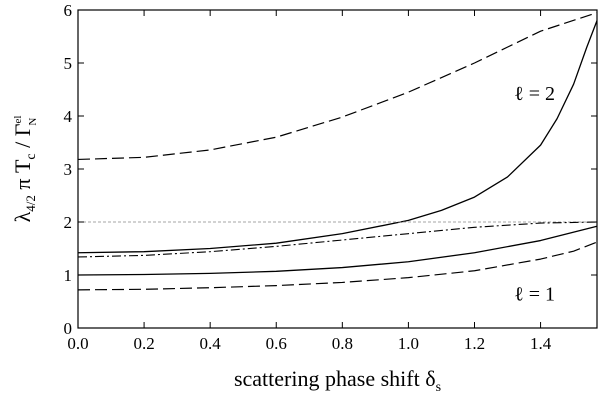 The width and height of the screenshot is (598, 395). I want to click on y-tick-label: 2, so click(68, 222).